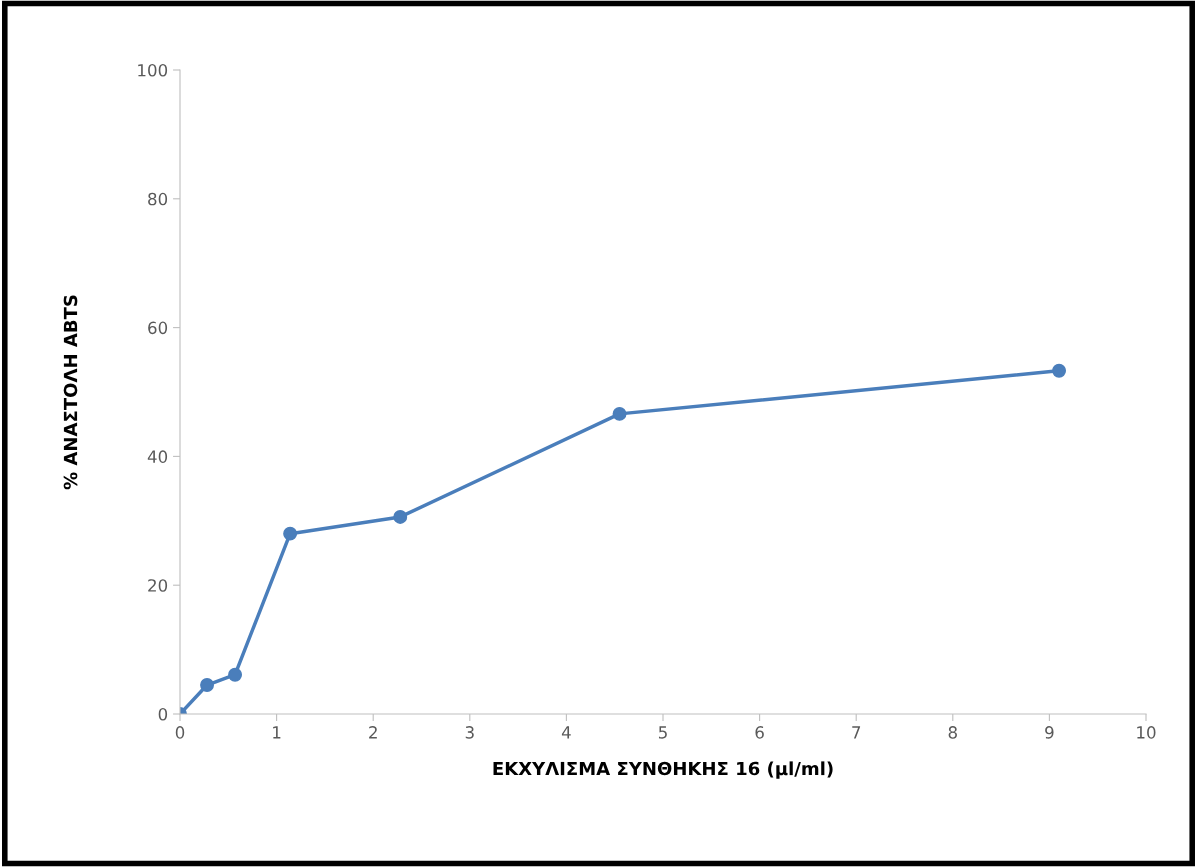  I want to click on x-tick-label: 10, so click(1146, 732).